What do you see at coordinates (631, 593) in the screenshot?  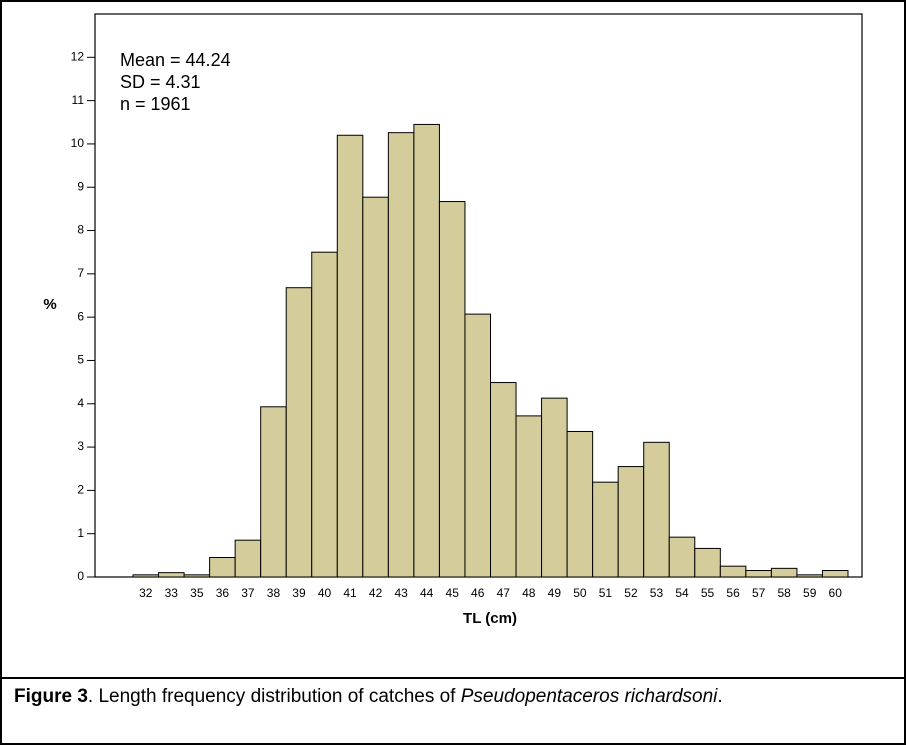 I see `x-tick-label: 52` at bounding box center [631, 593].